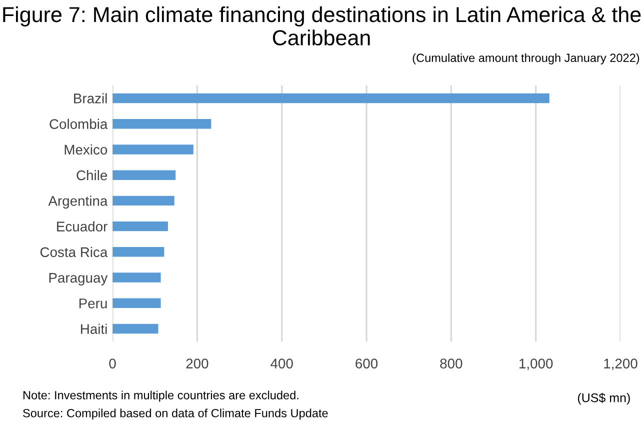 The height and width of the screenshot is (427, 643). I want to click on x-tick-label: 0, so click(112, 363).